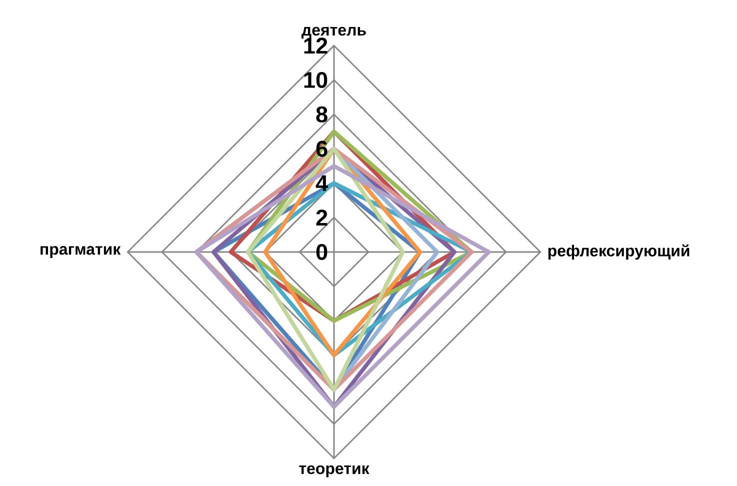 The width and height of the screenshot is (737, 486). What do you see at coordinates (334, 32) in the screenshot?
I see `spoke-label: деятель` at bounding box center [334, 32].